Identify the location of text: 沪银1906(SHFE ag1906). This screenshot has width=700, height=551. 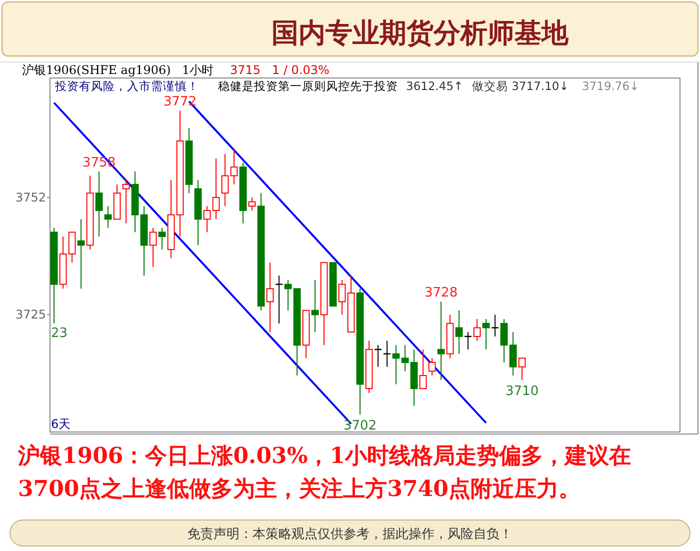
(96, 70).